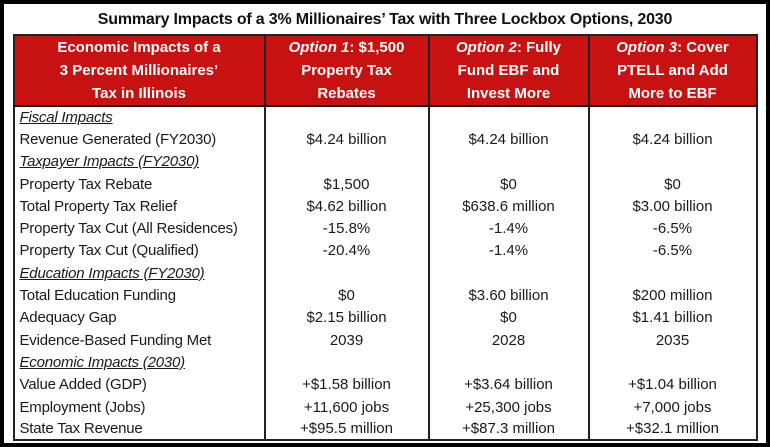 This screenshot has width=770, height=447. Describe the element at coordinates (98, 206) in the screenshot. I see `row-label: Total Property Tax Relief` at that location.